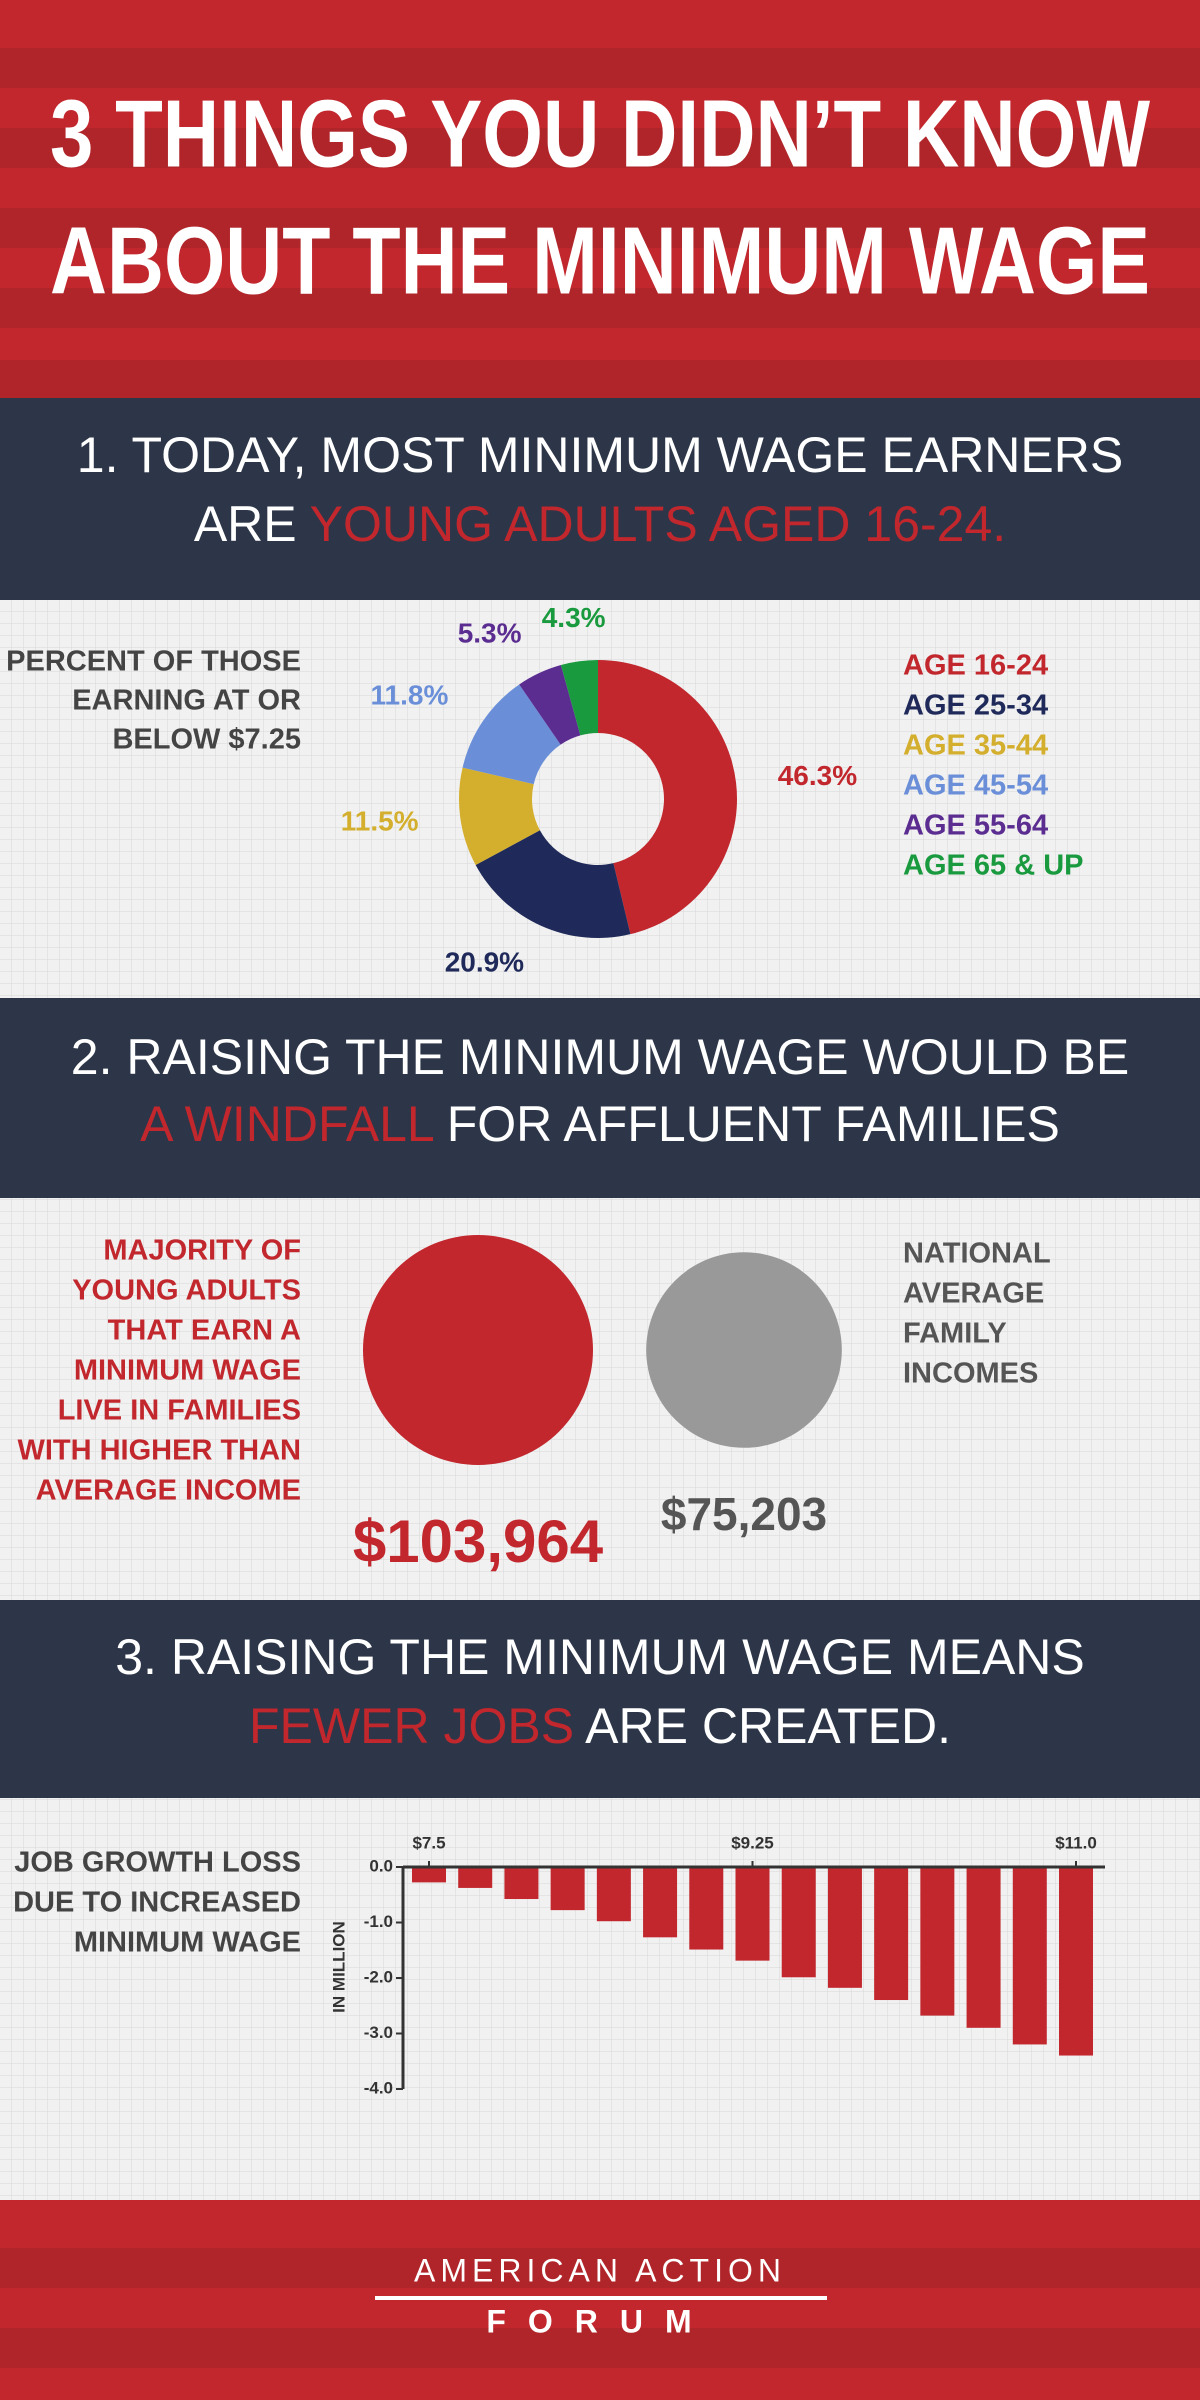  What do you see at coordinates (574, 617) in the screenshot?
I see `slice-label: 4.3%` at bounding box center [574, 617].